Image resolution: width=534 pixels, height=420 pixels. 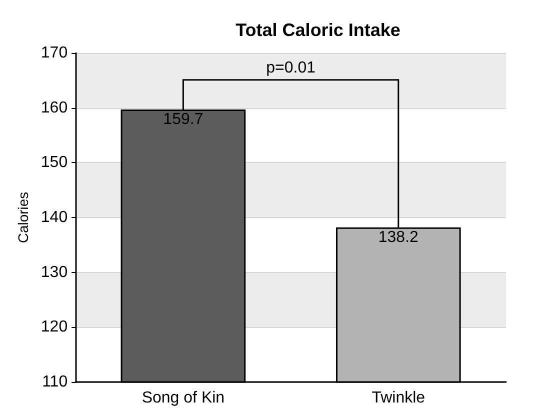 What do you see at coordinates (291, 67) in the screenshot?
I see `annotation: p=0.01` at bounding box center [291, 67].